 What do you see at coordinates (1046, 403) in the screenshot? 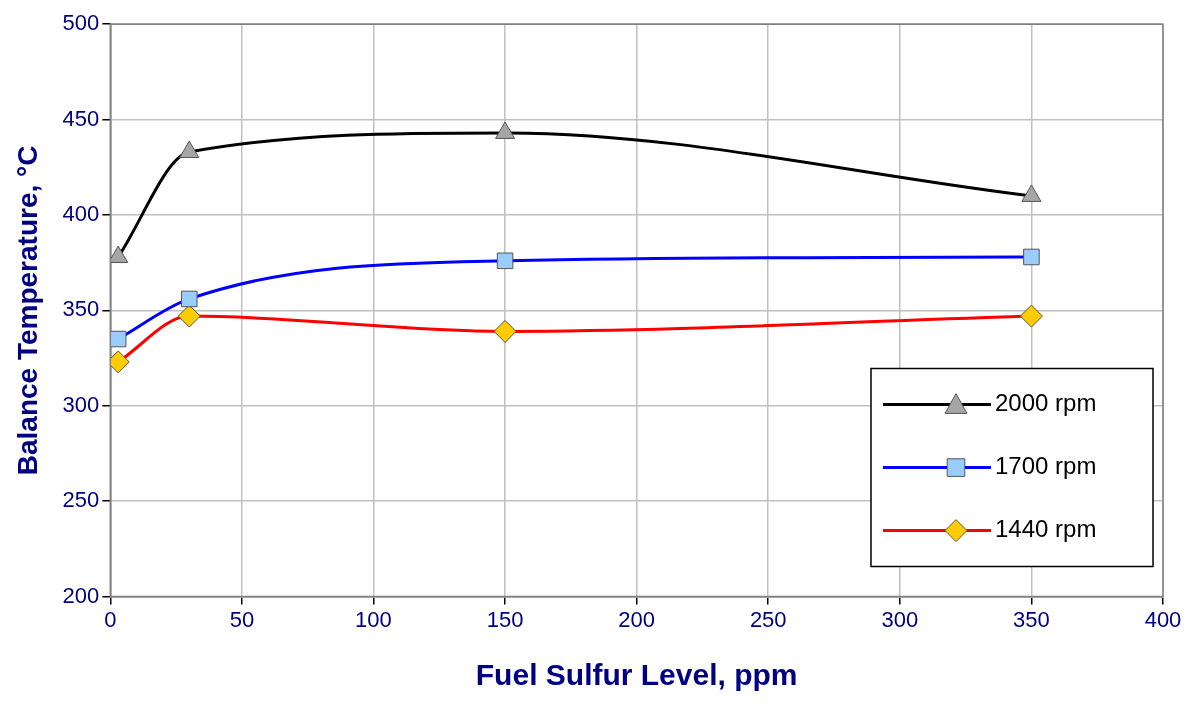
I see `legend-label: 2000 rpm` at bounding box center [1046, 403].